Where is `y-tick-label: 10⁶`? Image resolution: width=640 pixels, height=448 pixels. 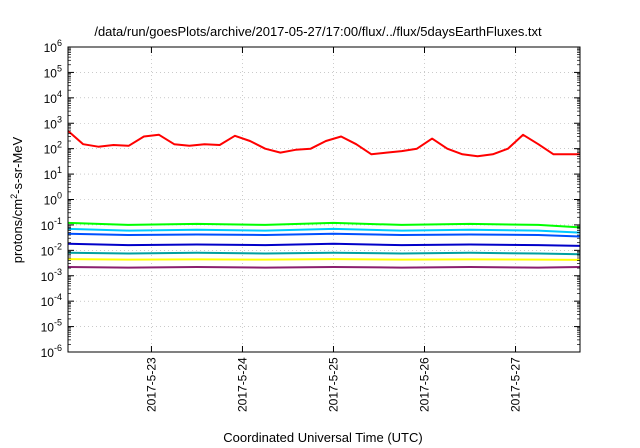
y-tick-label: 10⁶ is located at coordinates (53, 46).